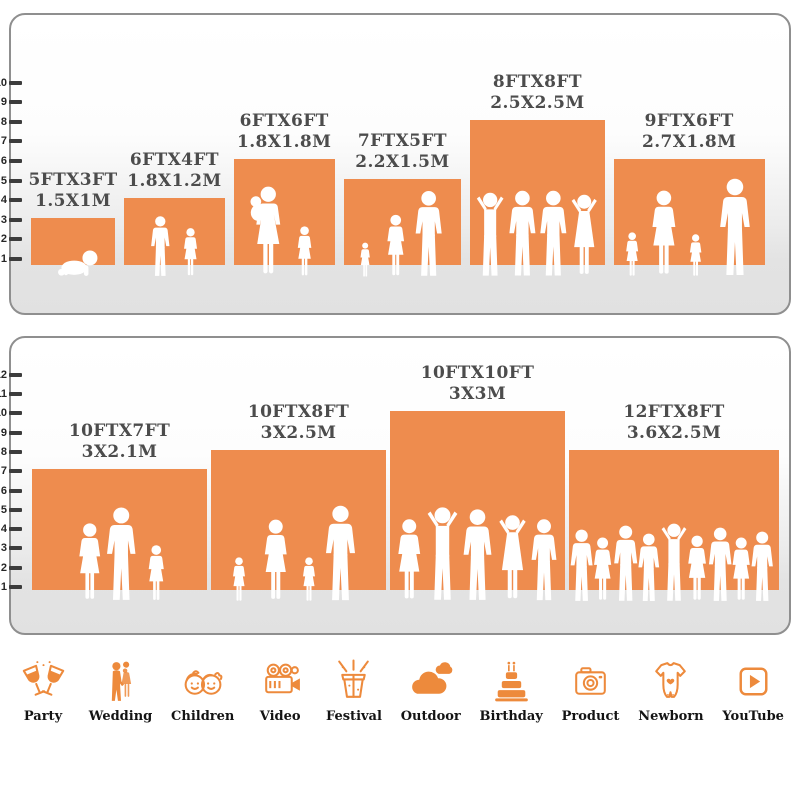 The width and height of the screenshot is (800, 800). What do you see at coordinates (119, 529) in the screenshot?
I see `backdrop-bar-10ftx7ft` at bounding box center [119, 529].